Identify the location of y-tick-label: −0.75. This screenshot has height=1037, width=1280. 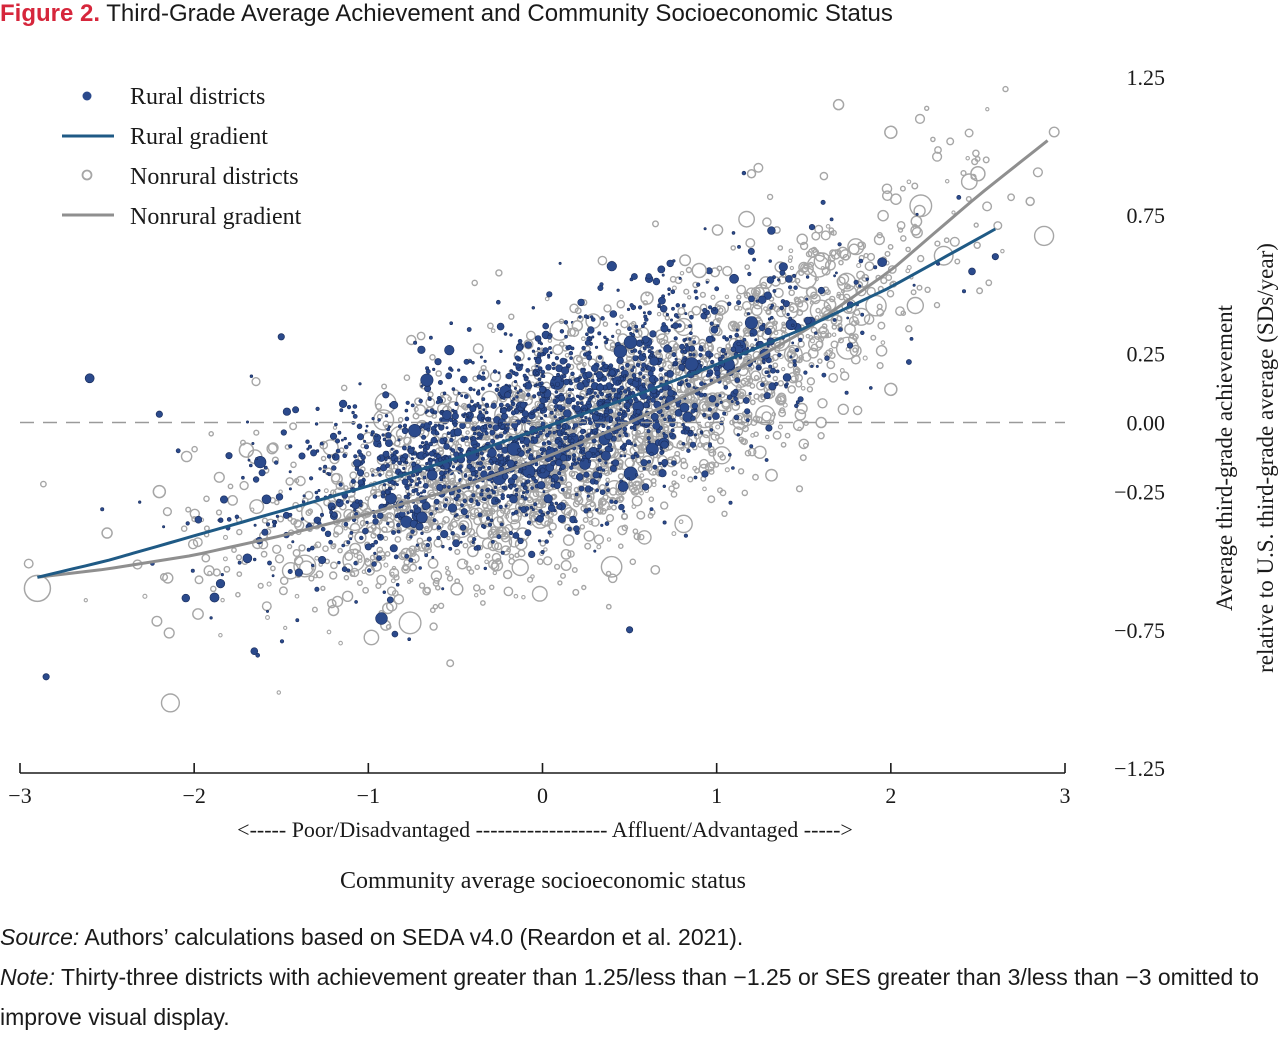
(1139, 630).